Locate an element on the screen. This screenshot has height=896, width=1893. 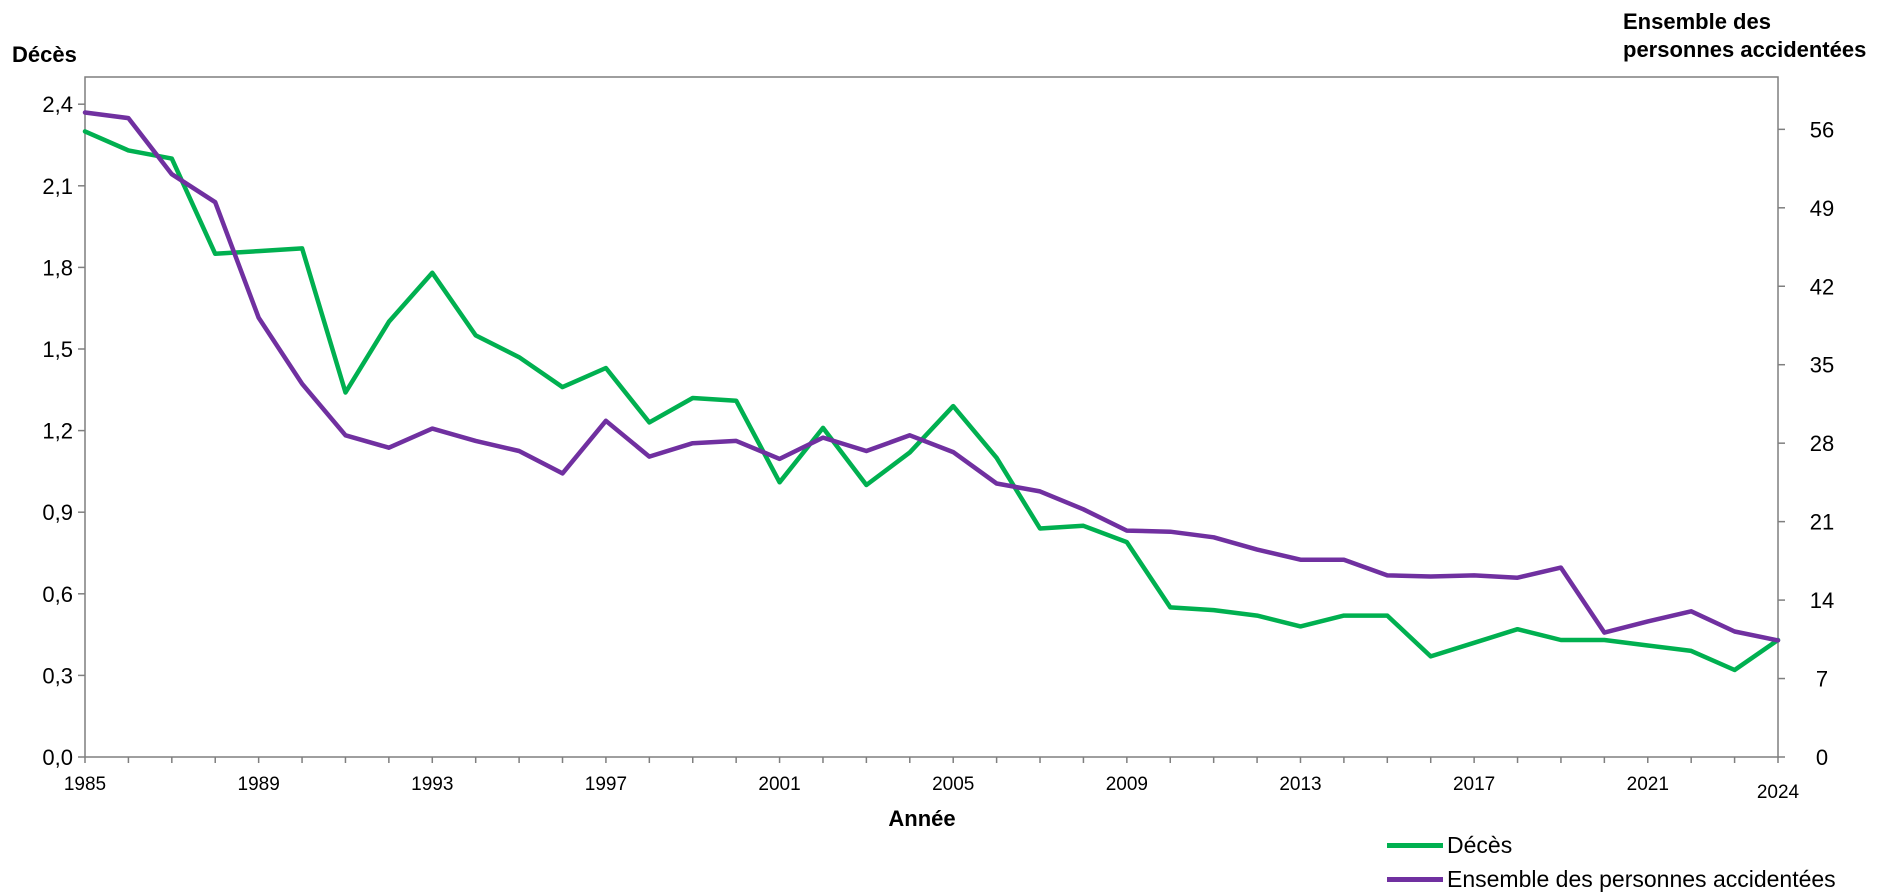
x-axis-tick-label: 2001 is located at coordinates (779, 784).